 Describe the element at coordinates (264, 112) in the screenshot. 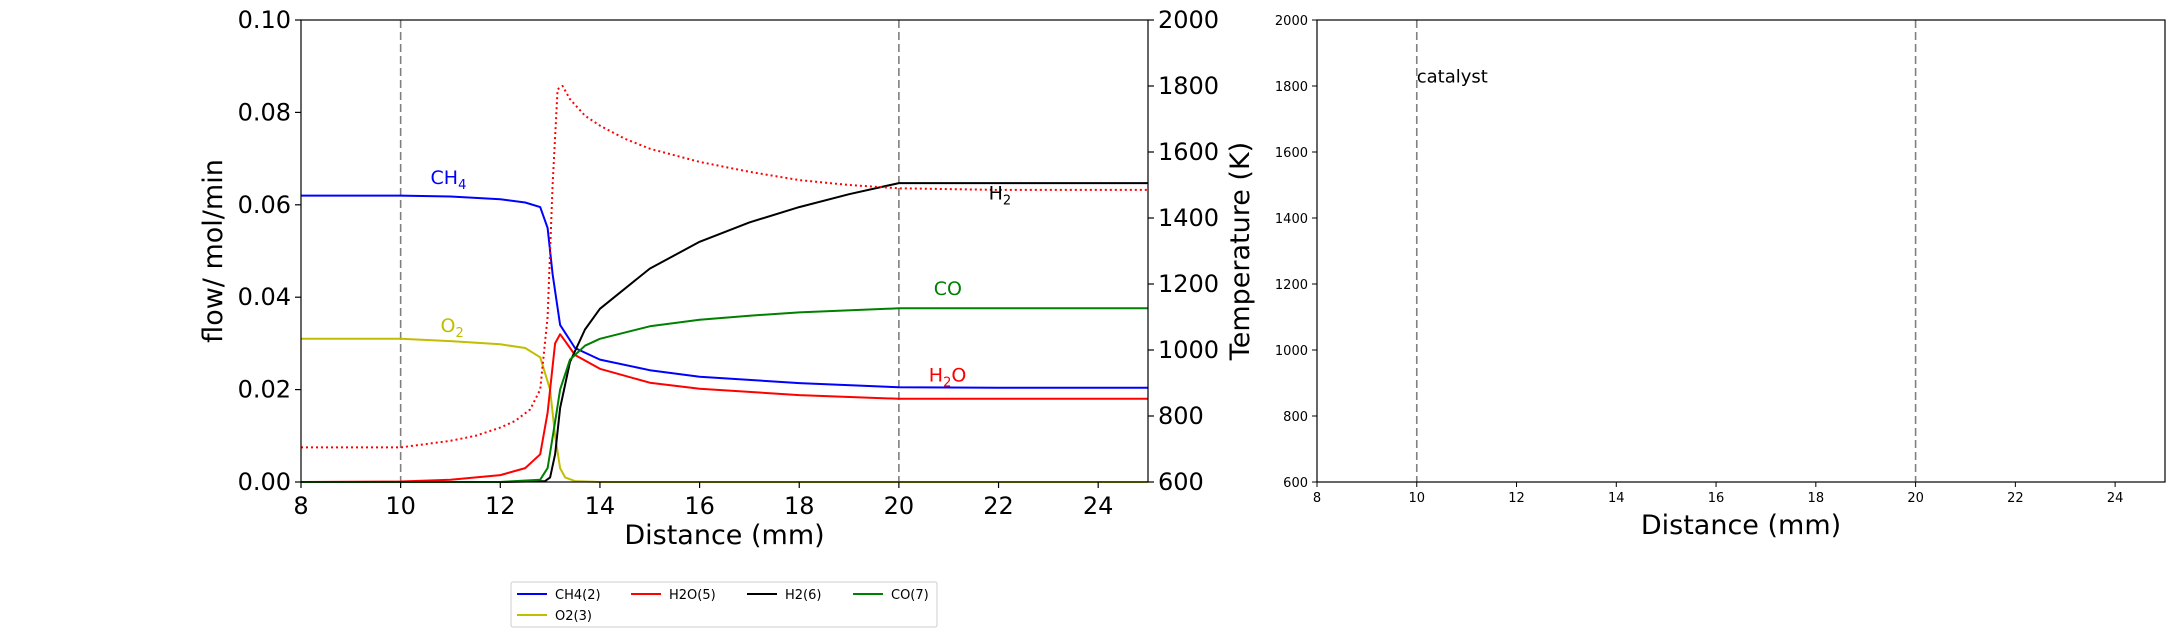

I see `y-tick-label: 0.08` at that location.